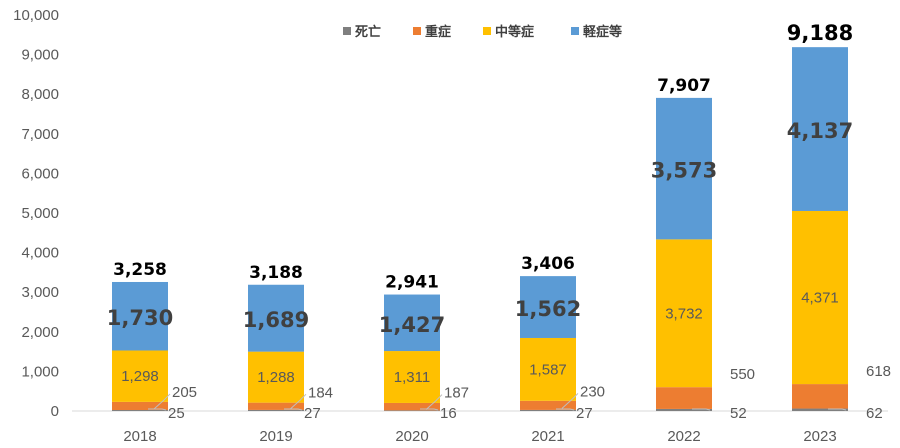 The image size is (900, 448). What do you see at coordinates (40, 371) in the screenshot?
I see `y-tick-label: 1,000` at bounding box center [40, 371].